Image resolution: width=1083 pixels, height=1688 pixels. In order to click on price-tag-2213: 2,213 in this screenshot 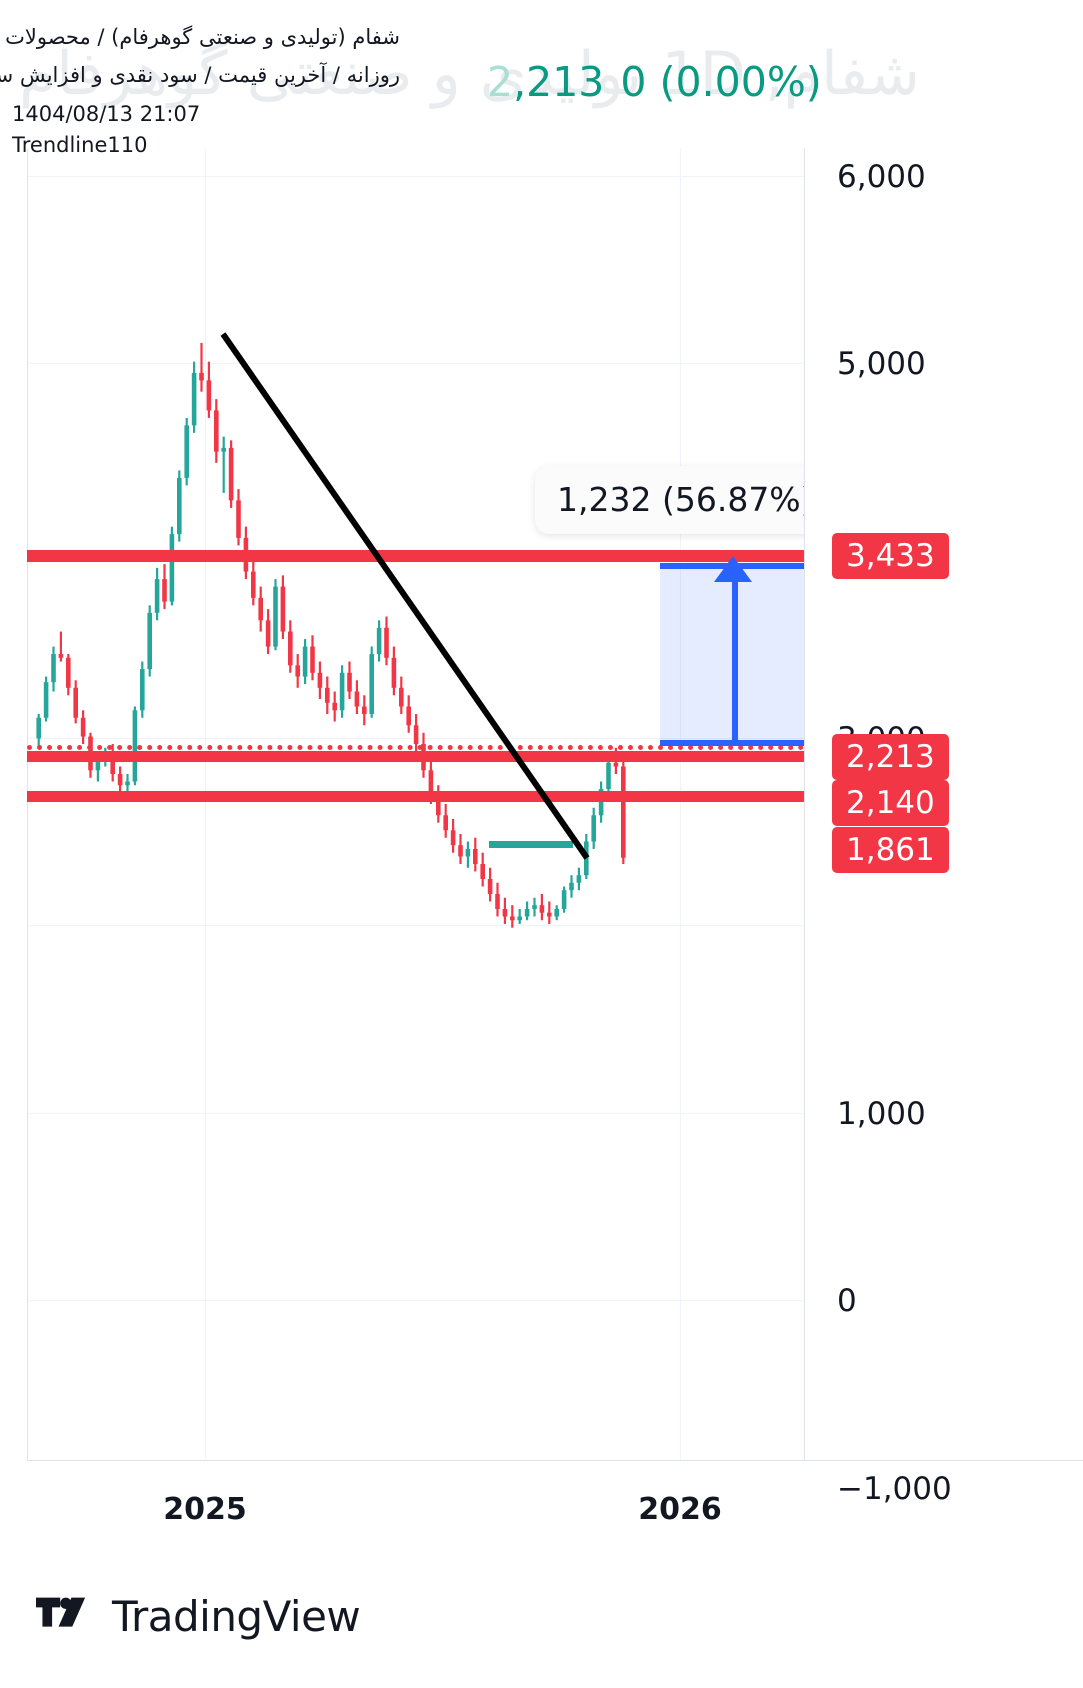, I will do `click(890, 757)`.